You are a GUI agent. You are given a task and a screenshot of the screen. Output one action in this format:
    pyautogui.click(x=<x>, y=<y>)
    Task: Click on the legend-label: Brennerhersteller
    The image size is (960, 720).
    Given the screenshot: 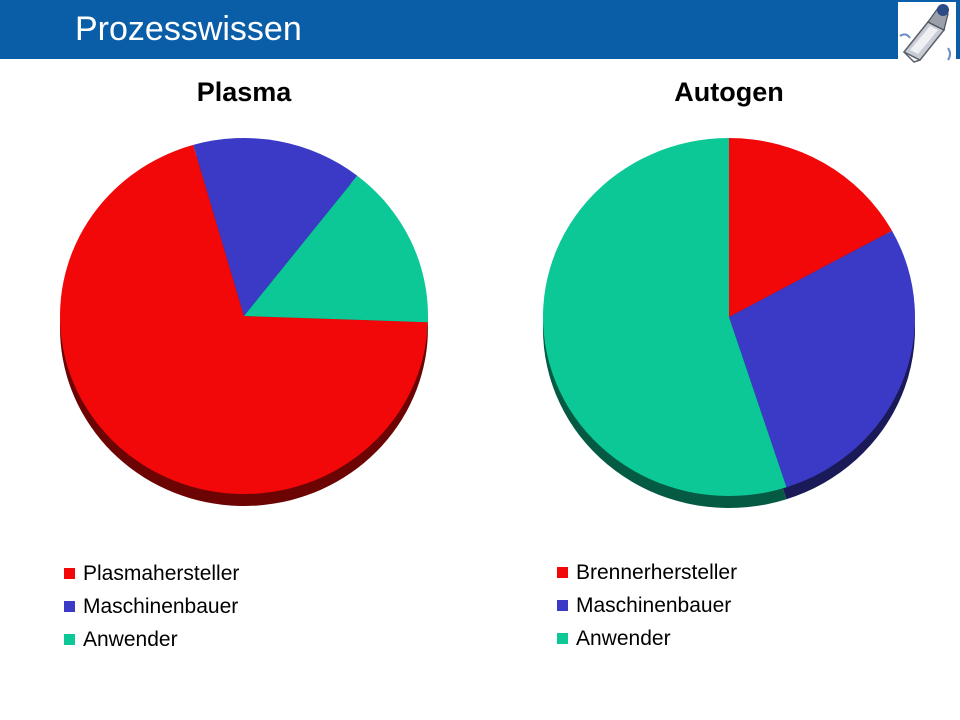 What is the action you would take?
    pyautogui.click(x=657, y=572)
    